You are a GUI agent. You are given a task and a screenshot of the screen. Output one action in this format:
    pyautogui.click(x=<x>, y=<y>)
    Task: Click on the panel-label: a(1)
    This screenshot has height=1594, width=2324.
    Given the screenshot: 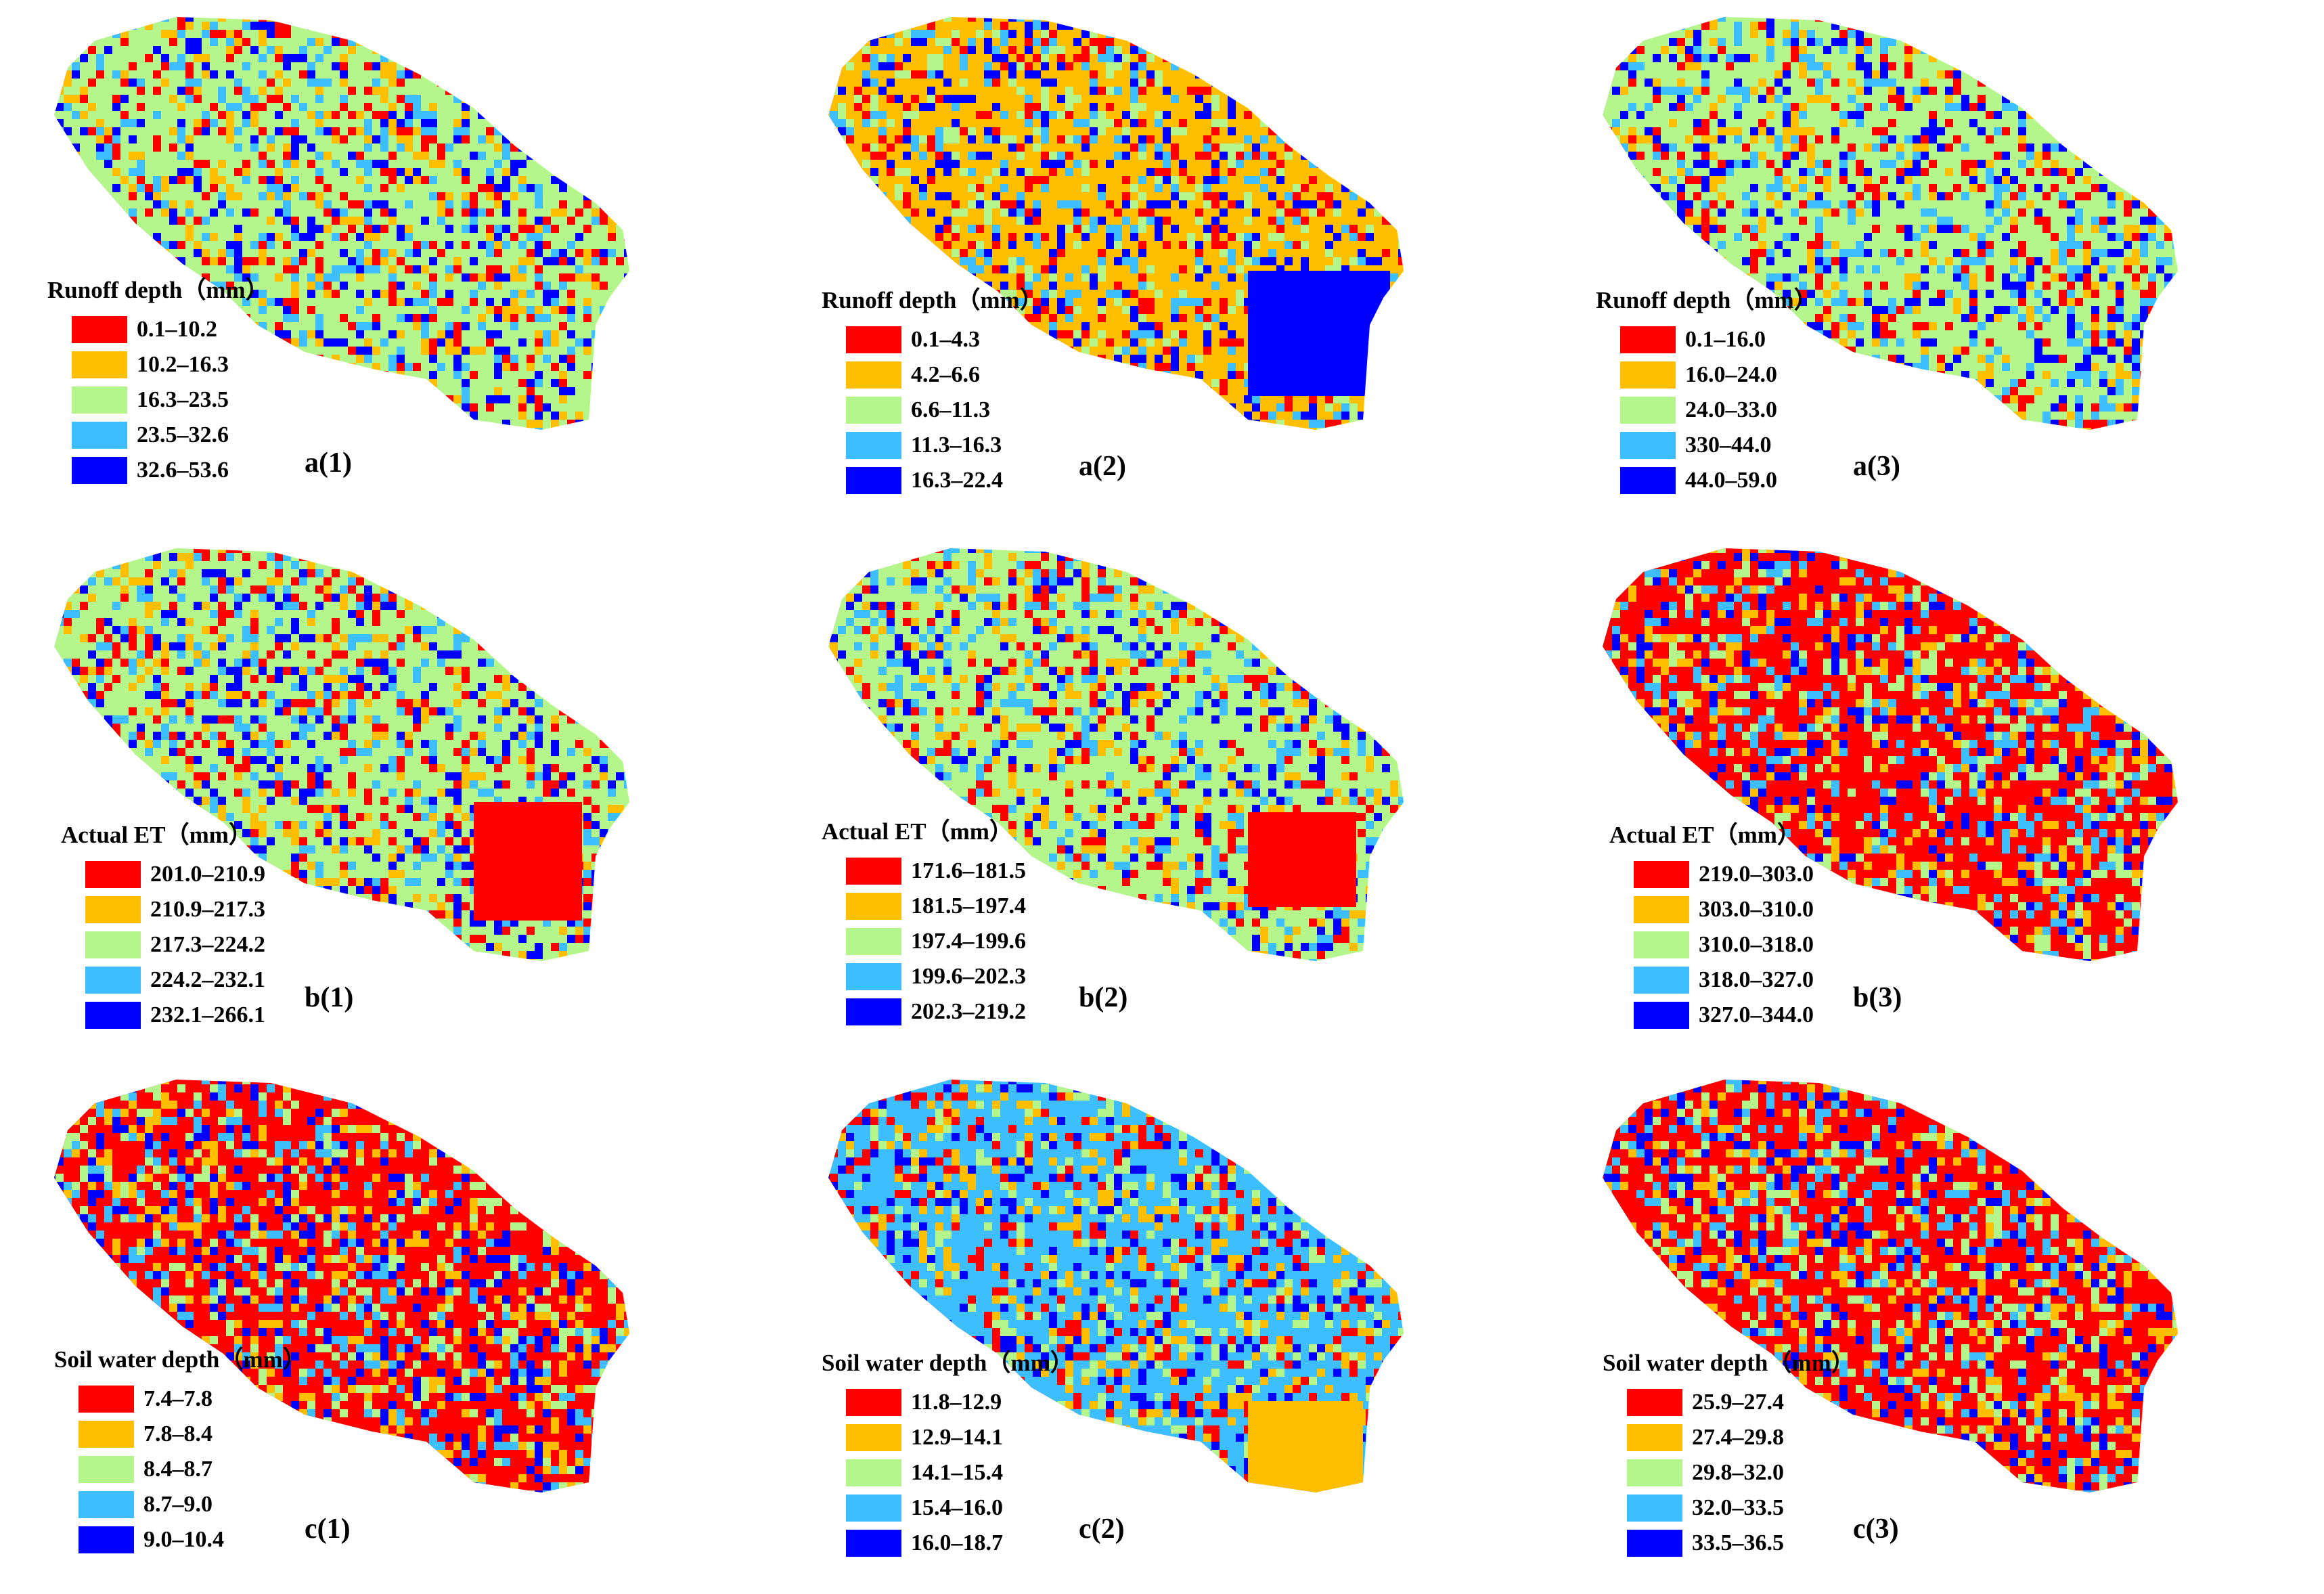 What is the action you would take?
    pyautogui.click(x=328, y=463)
    